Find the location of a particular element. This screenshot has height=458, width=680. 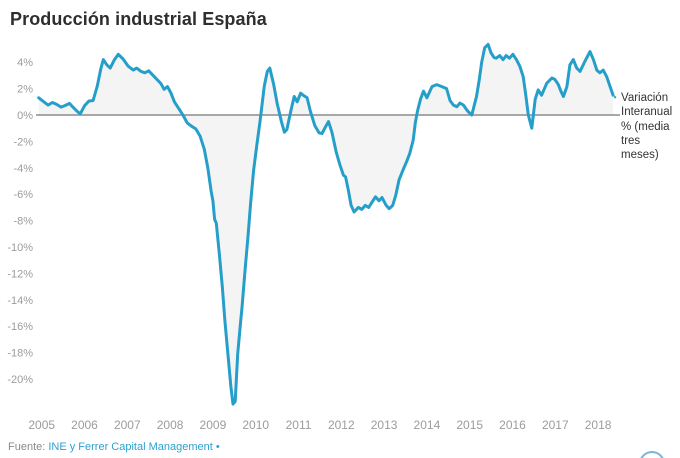

source-prefix-label: Fuente: is located at coordinates (28, 447).